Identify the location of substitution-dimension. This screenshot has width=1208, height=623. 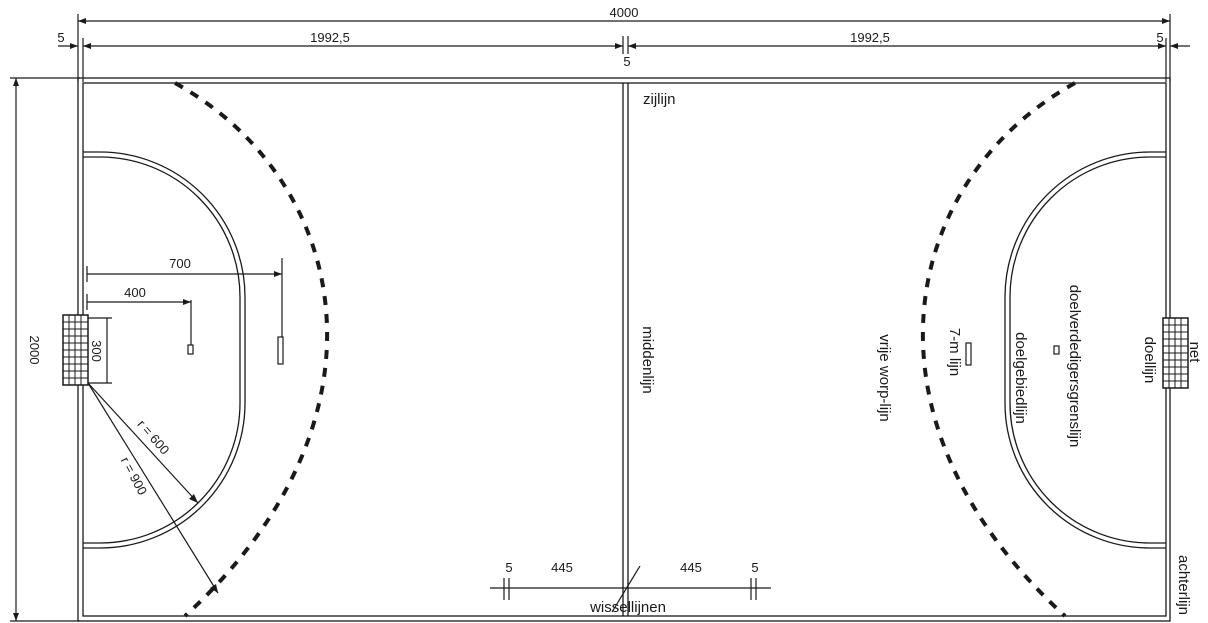
(630, 589).